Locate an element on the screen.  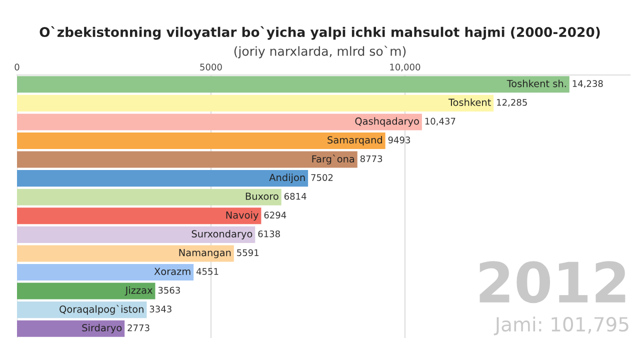
y-tick-label: Andijon is located at coordinates (287, 179).